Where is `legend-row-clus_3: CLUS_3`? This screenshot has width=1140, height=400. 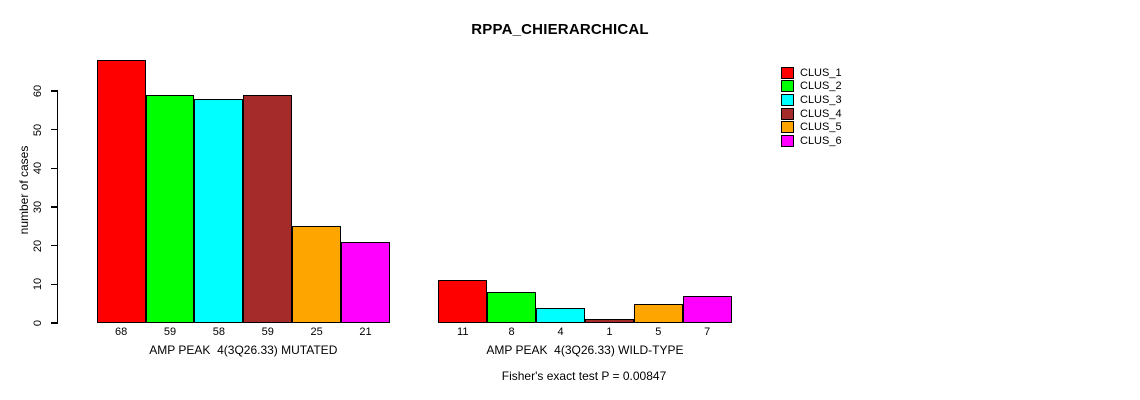
legend-row-clus_3: CLUS_3 is located at coordinates (811, 100).